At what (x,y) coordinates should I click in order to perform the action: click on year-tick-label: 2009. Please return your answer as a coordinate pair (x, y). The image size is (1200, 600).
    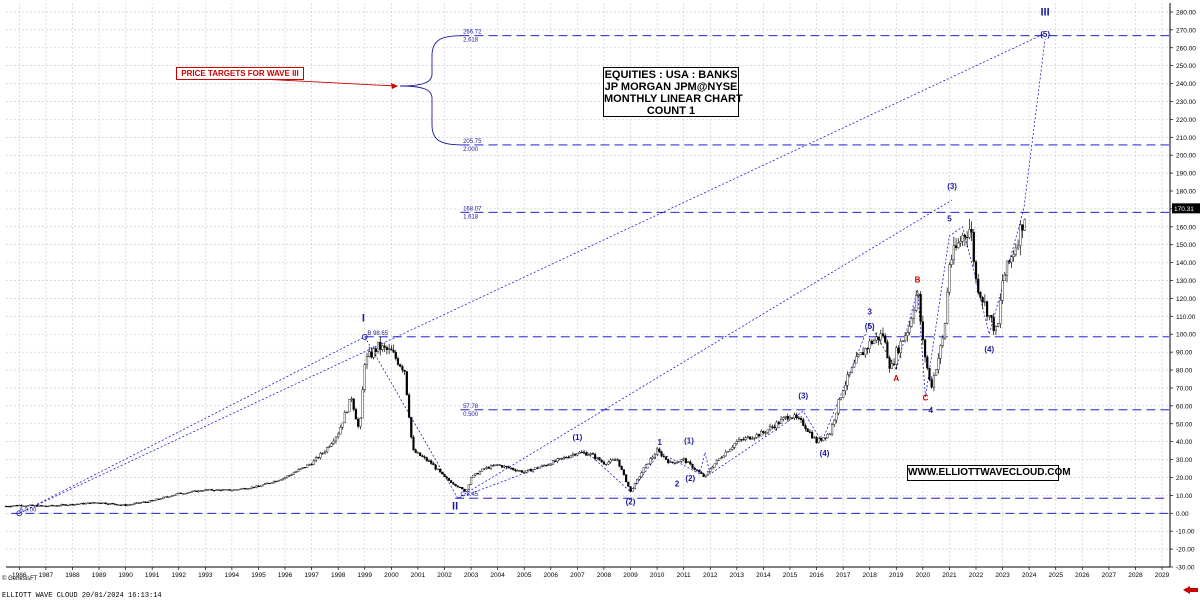
    Looking at the image, I should click on (630, 575).